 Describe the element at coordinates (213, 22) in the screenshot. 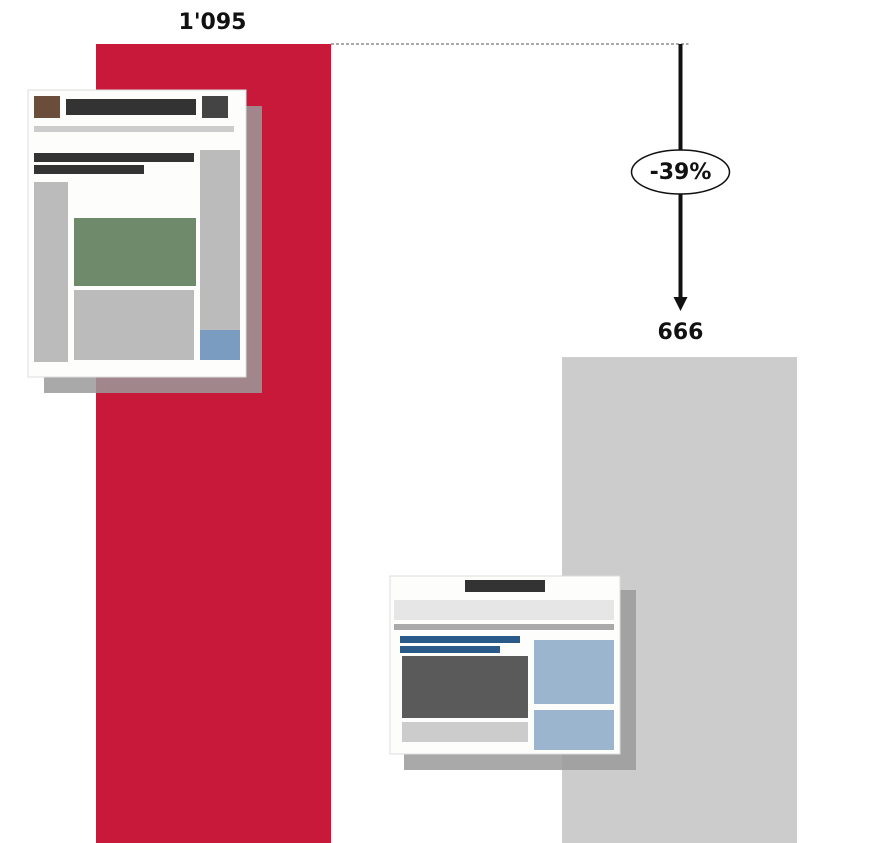

I see `value-label: 1'095` at that location.